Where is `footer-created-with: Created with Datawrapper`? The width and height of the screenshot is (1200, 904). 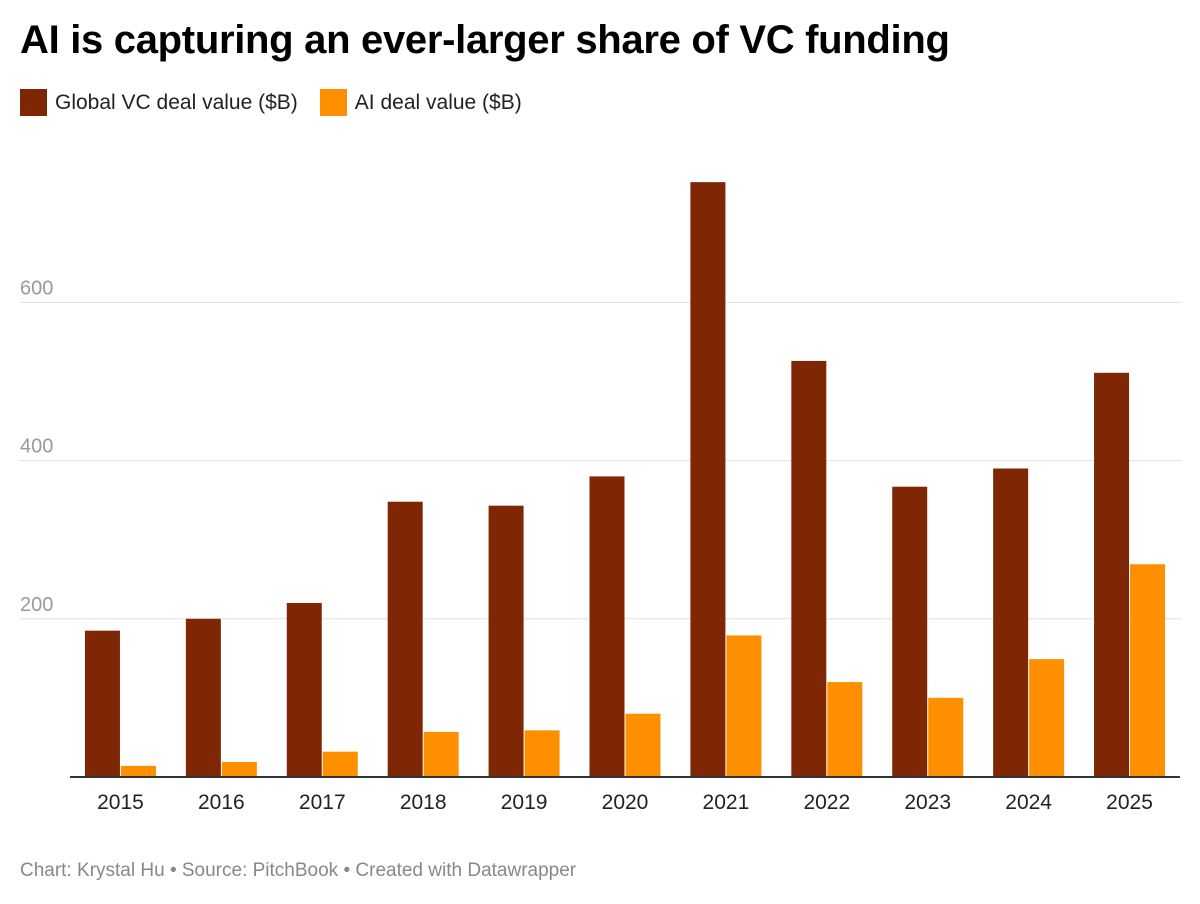 footer-created-with: Created with Datawrapper is located at coordinates (466, 870).